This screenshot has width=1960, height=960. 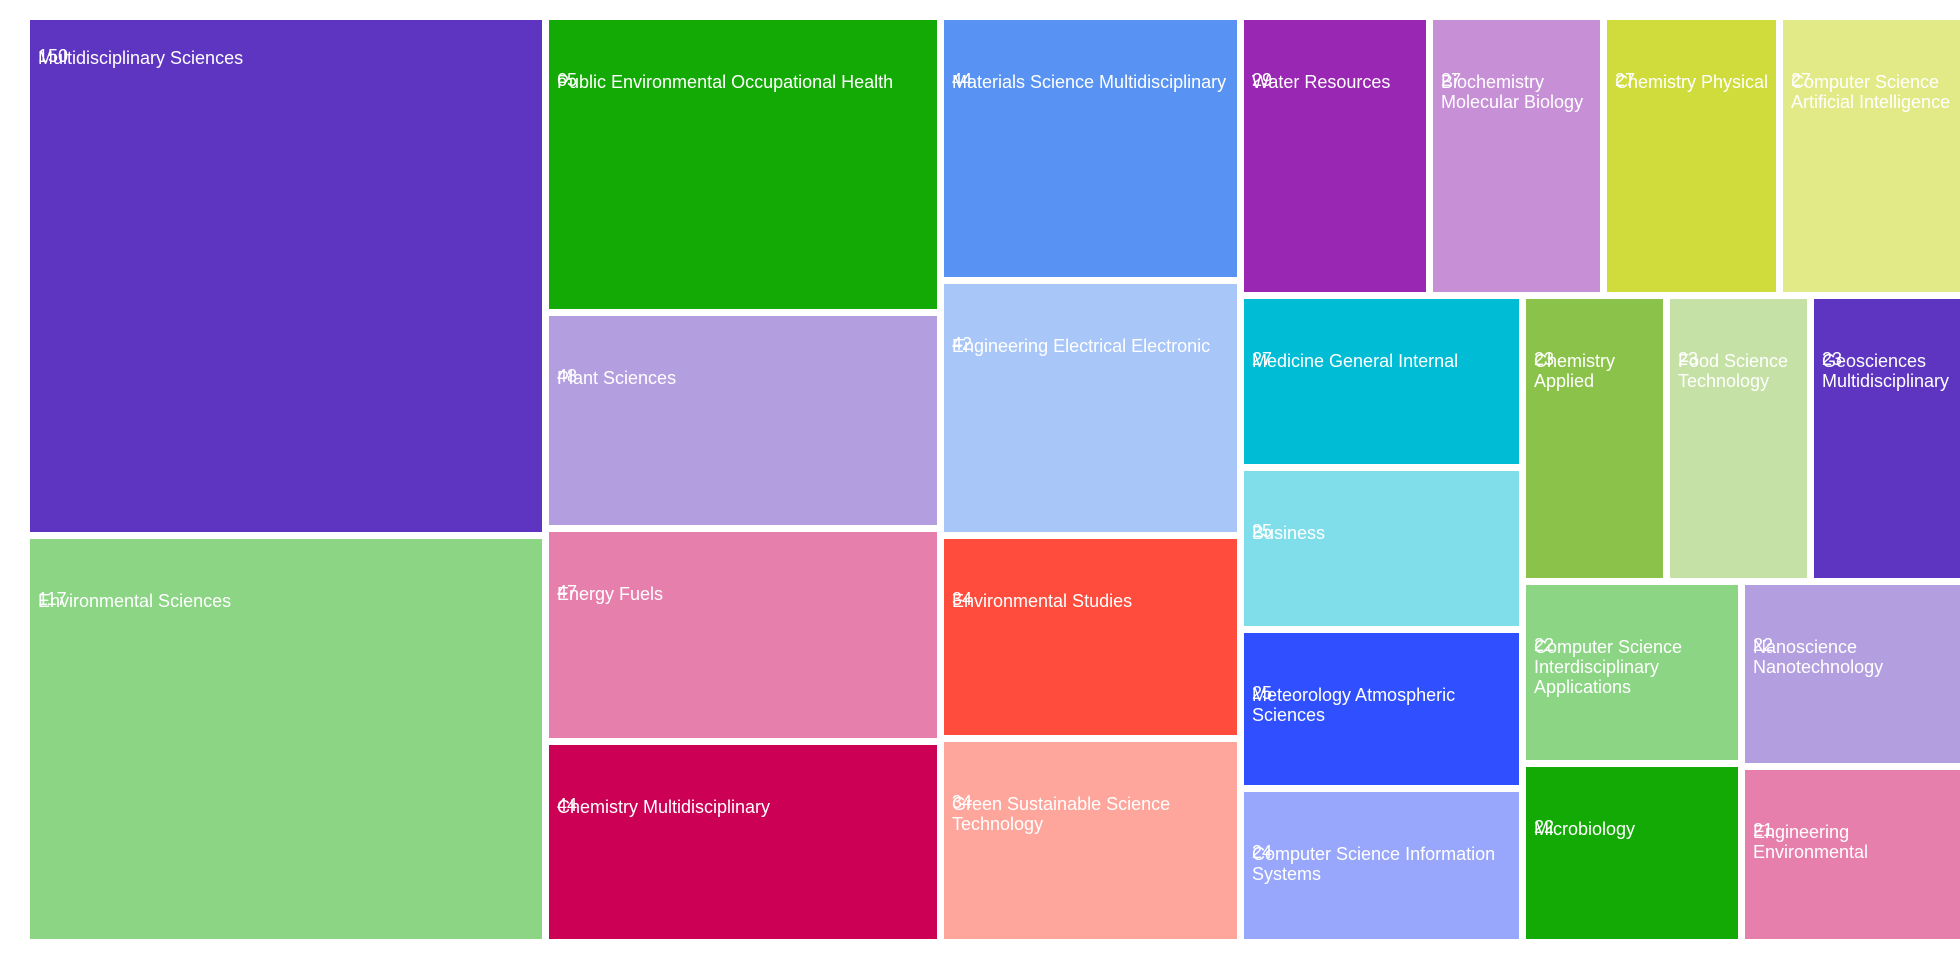 I want to click on tile-label: Water Resources, so click(x=1321, y=82).